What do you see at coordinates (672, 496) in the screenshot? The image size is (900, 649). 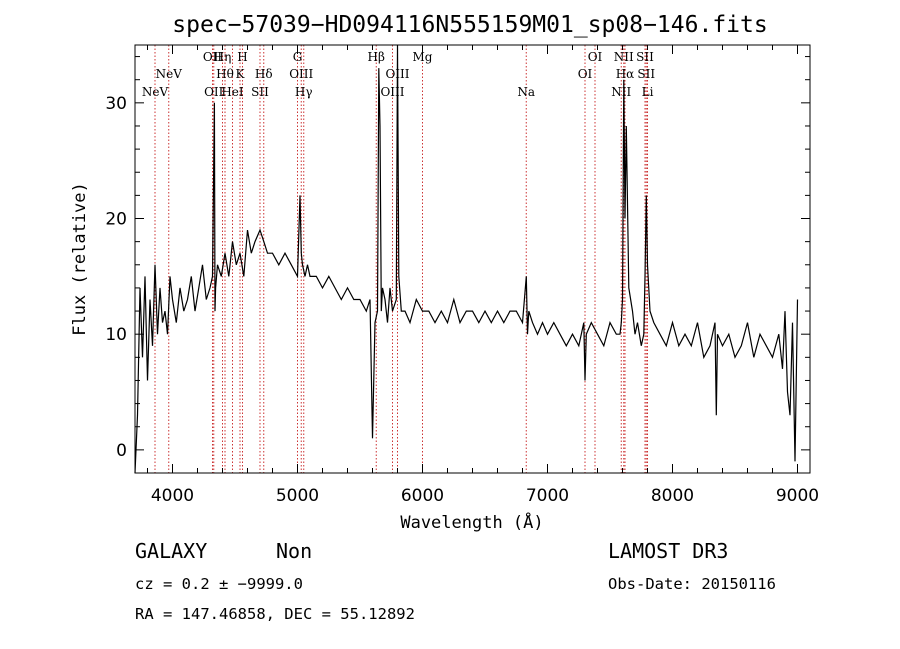 I see `x-tick-label: 8000` at bounding box center [672, 496].